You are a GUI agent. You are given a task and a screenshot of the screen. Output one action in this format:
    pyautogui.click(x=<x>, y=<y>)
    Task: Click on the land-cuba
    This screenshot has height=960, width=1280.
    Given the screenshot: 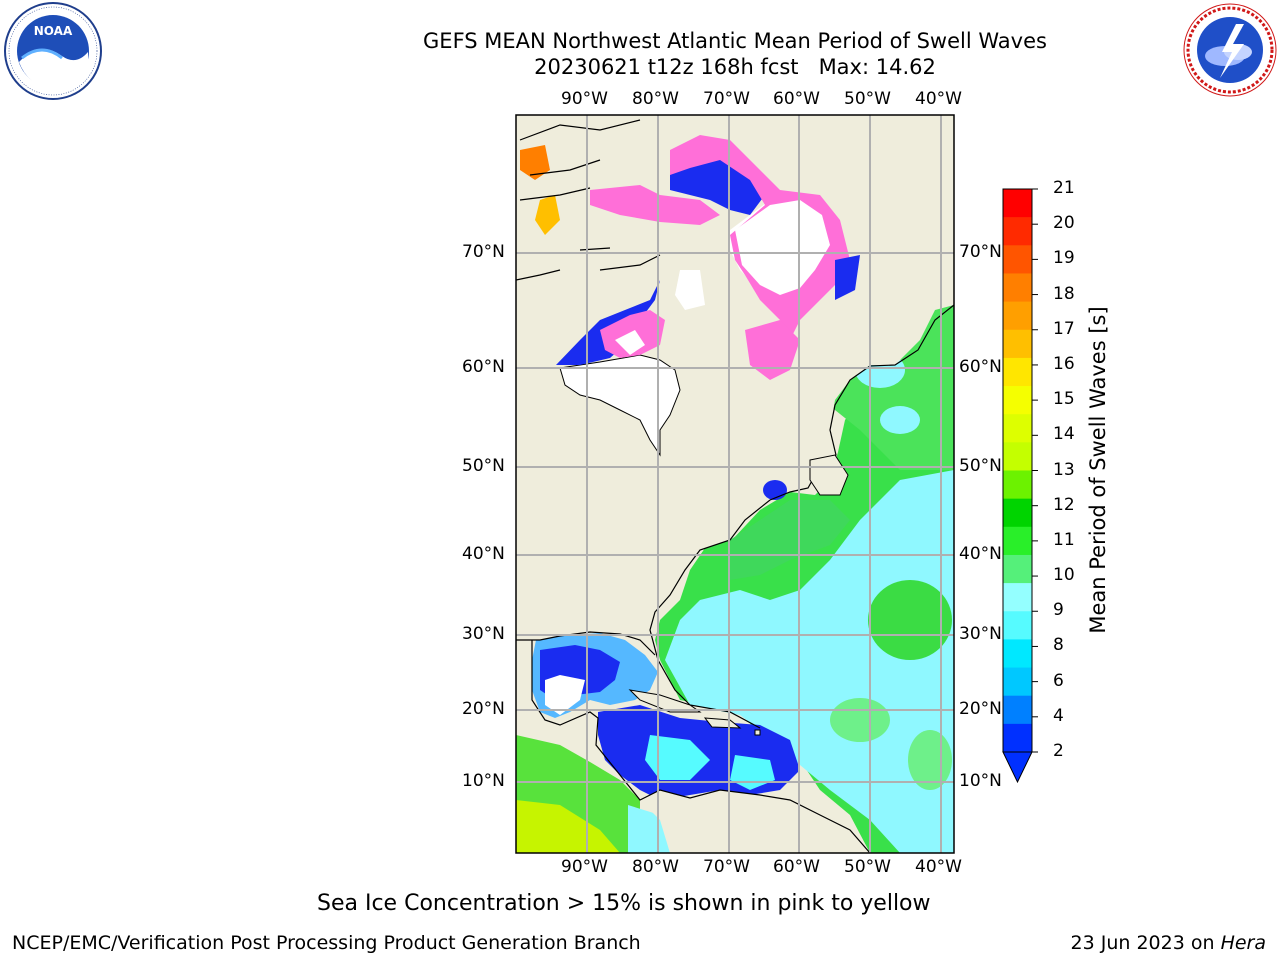 What is the action you would take?
    pyautogui.click(x=665, y=701)
    